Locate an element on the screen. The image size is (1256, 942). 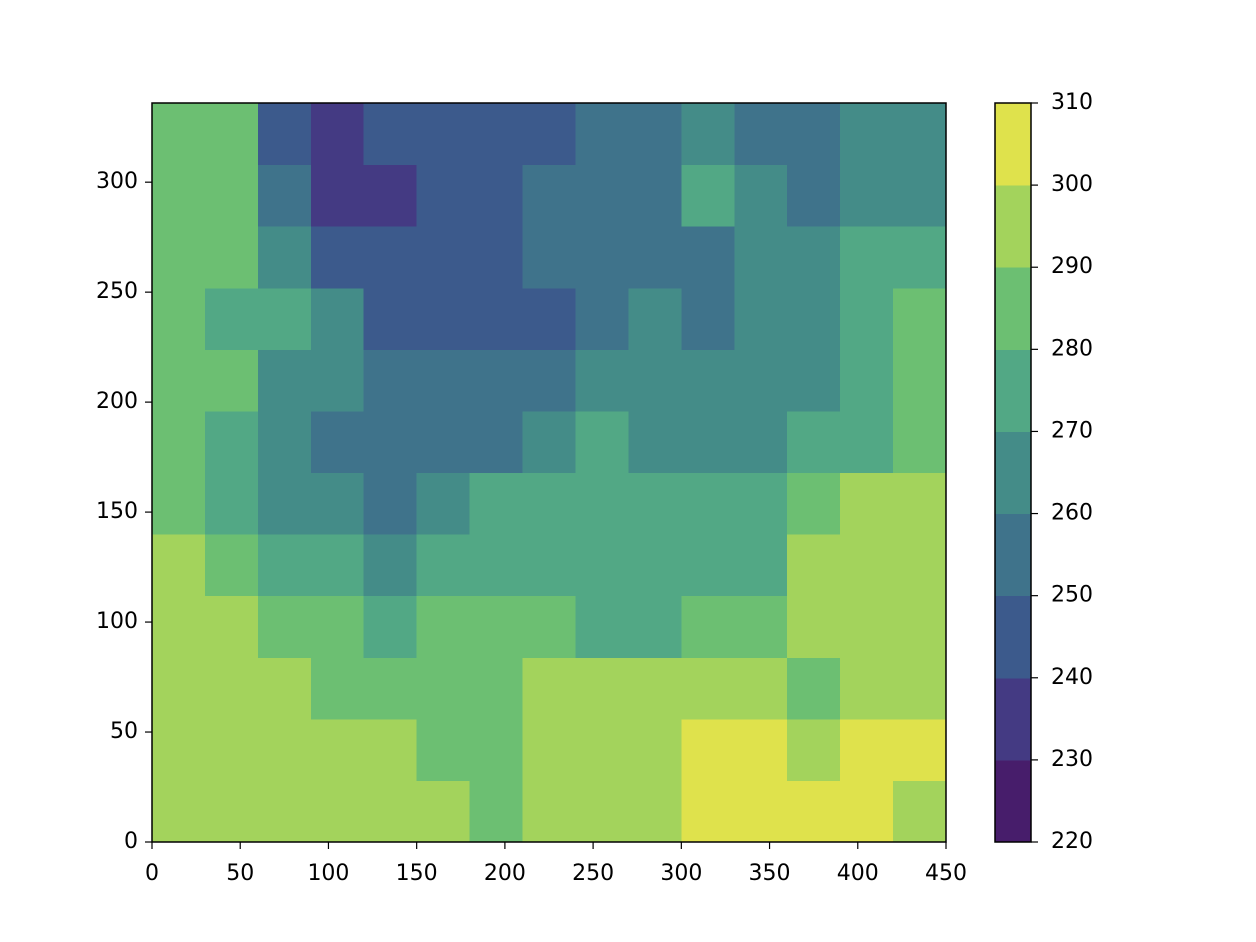
y-tick-label: 150 is located at coordinates (117, 511).